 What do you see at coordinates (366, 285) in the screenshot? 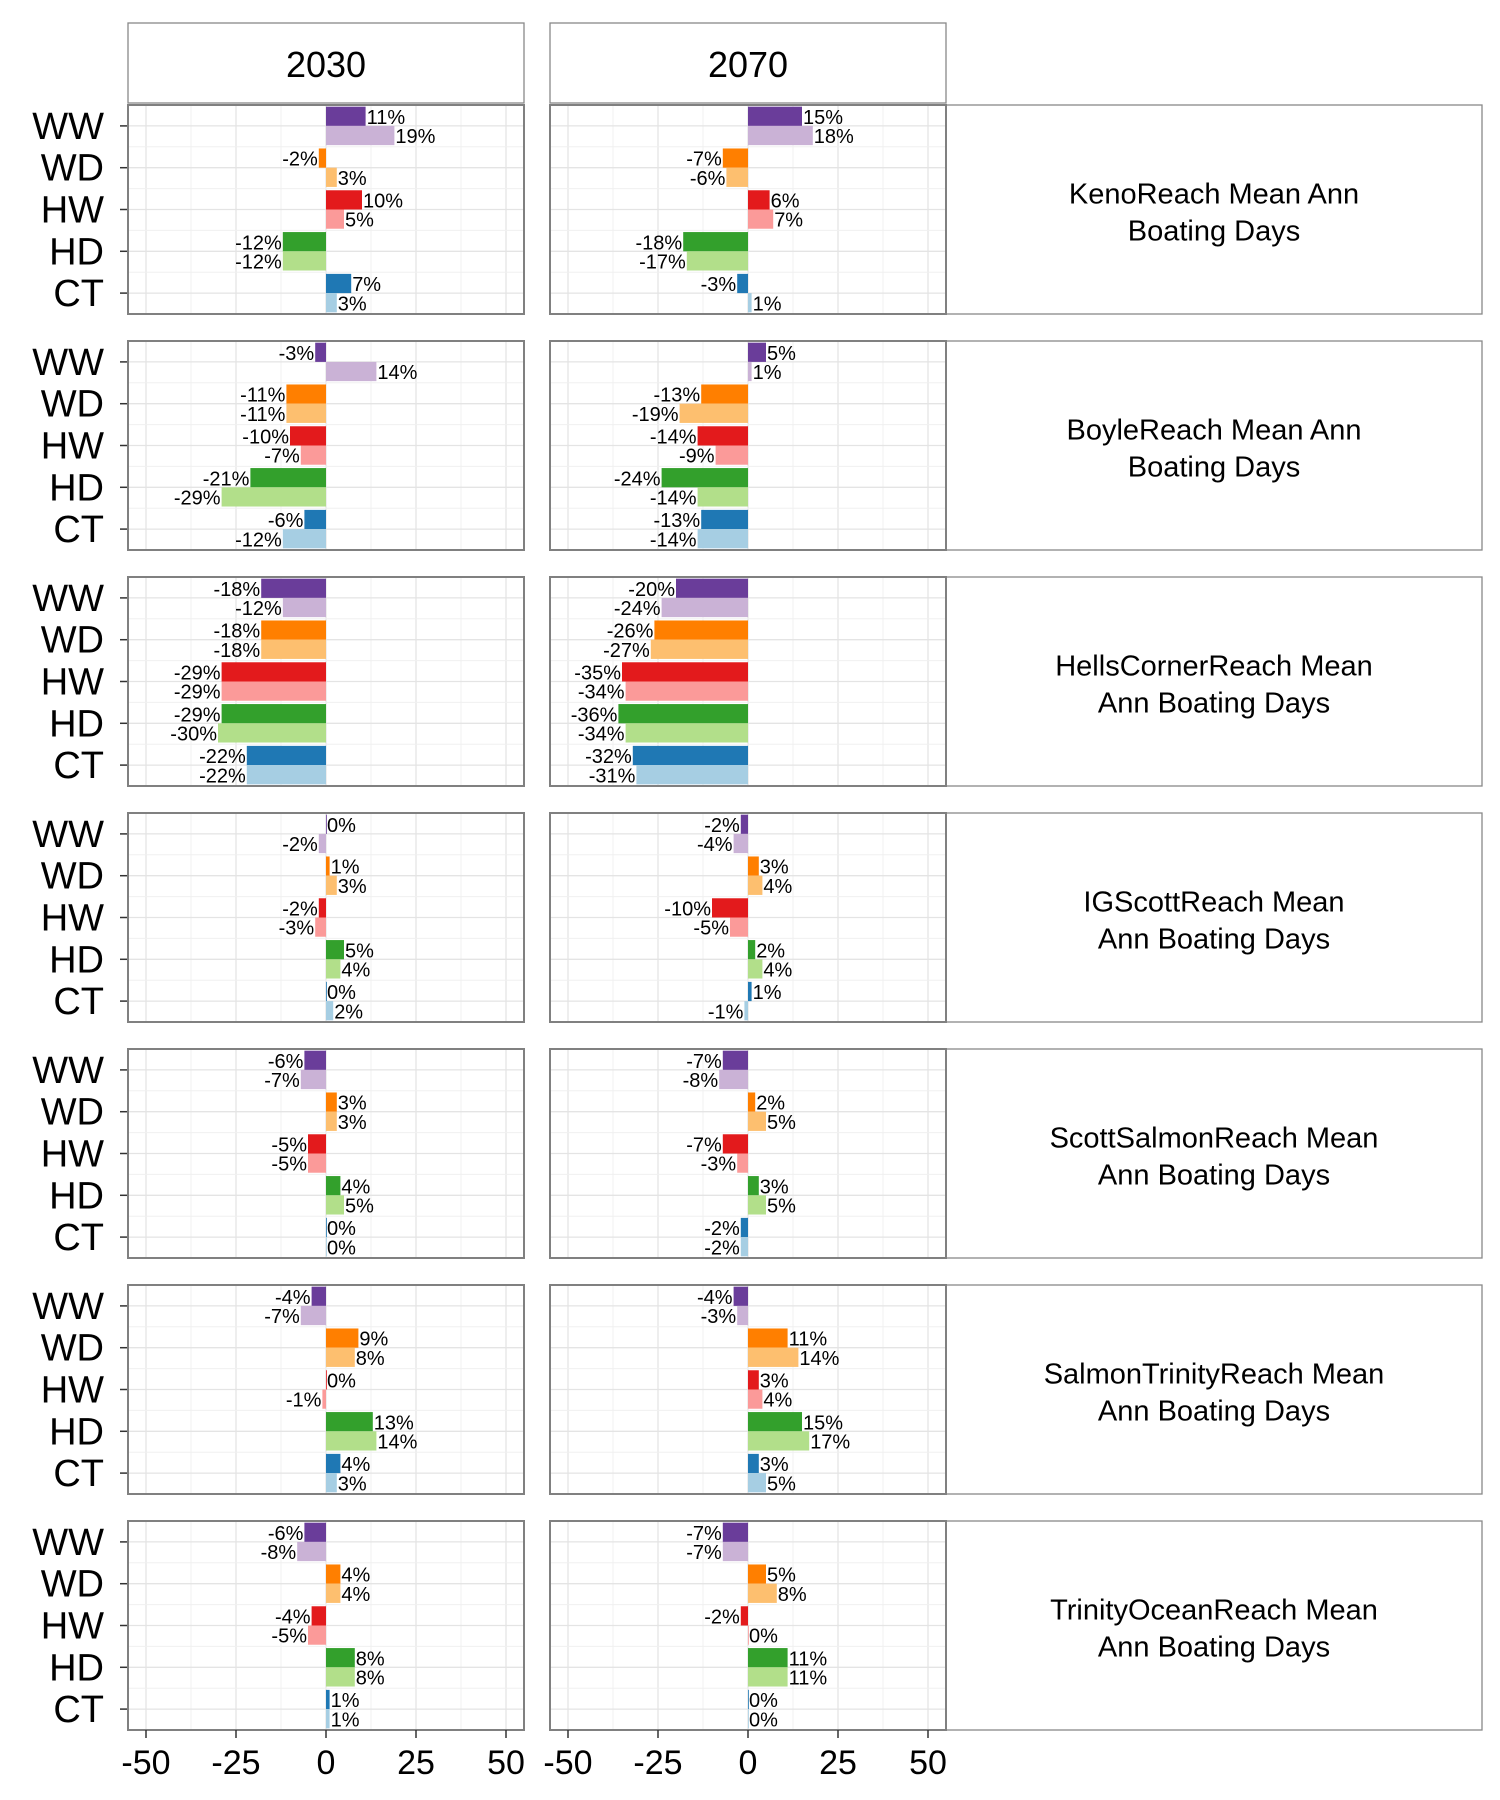
I see `data-label-CT: 7%` at bounding box center [366, 285].